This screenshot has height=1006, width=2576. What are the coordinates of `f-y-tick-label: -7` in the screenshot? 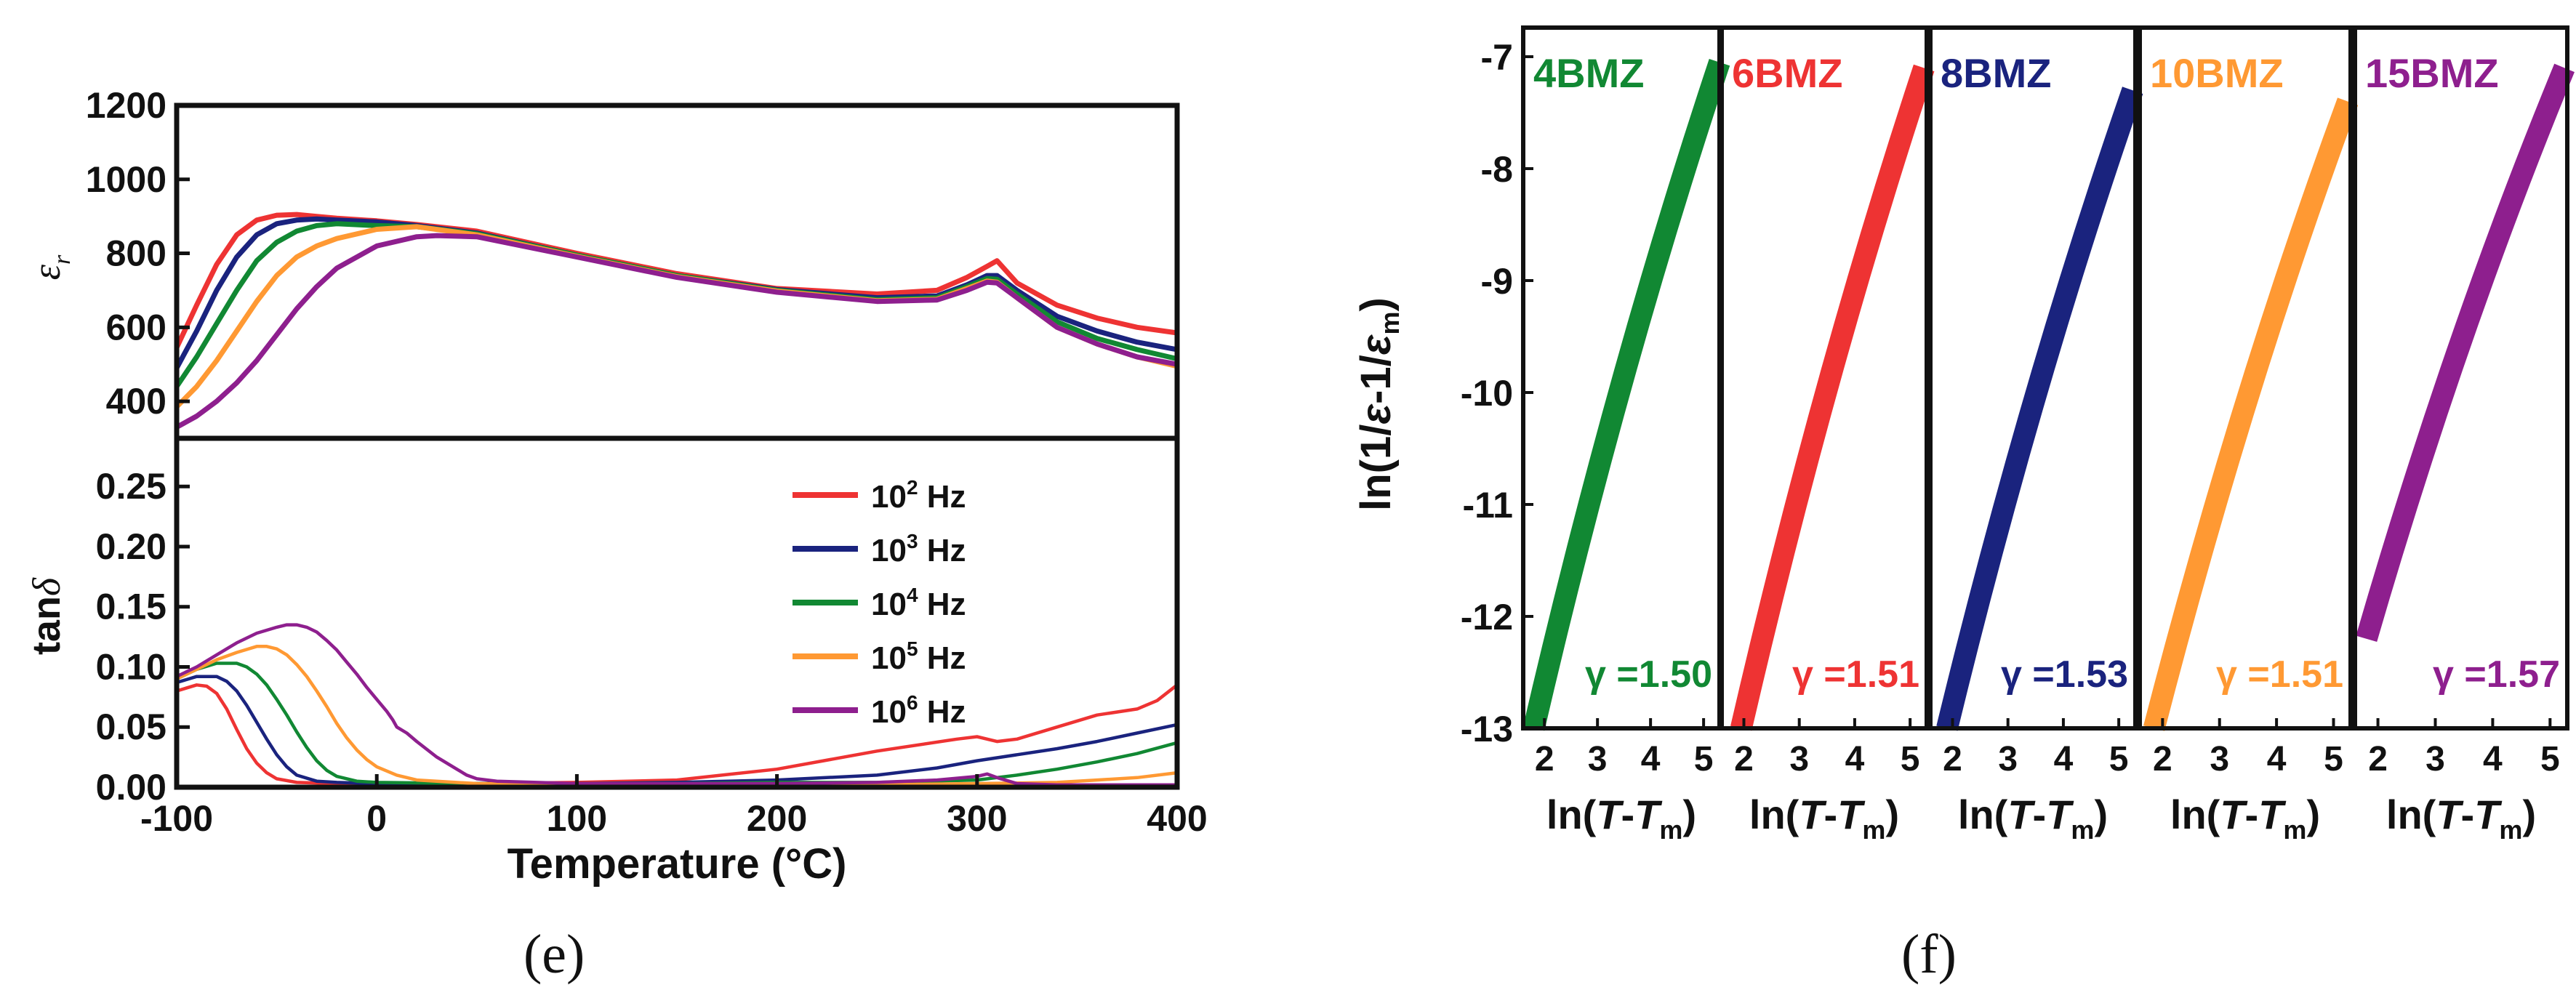 It's located at (1497, 58).